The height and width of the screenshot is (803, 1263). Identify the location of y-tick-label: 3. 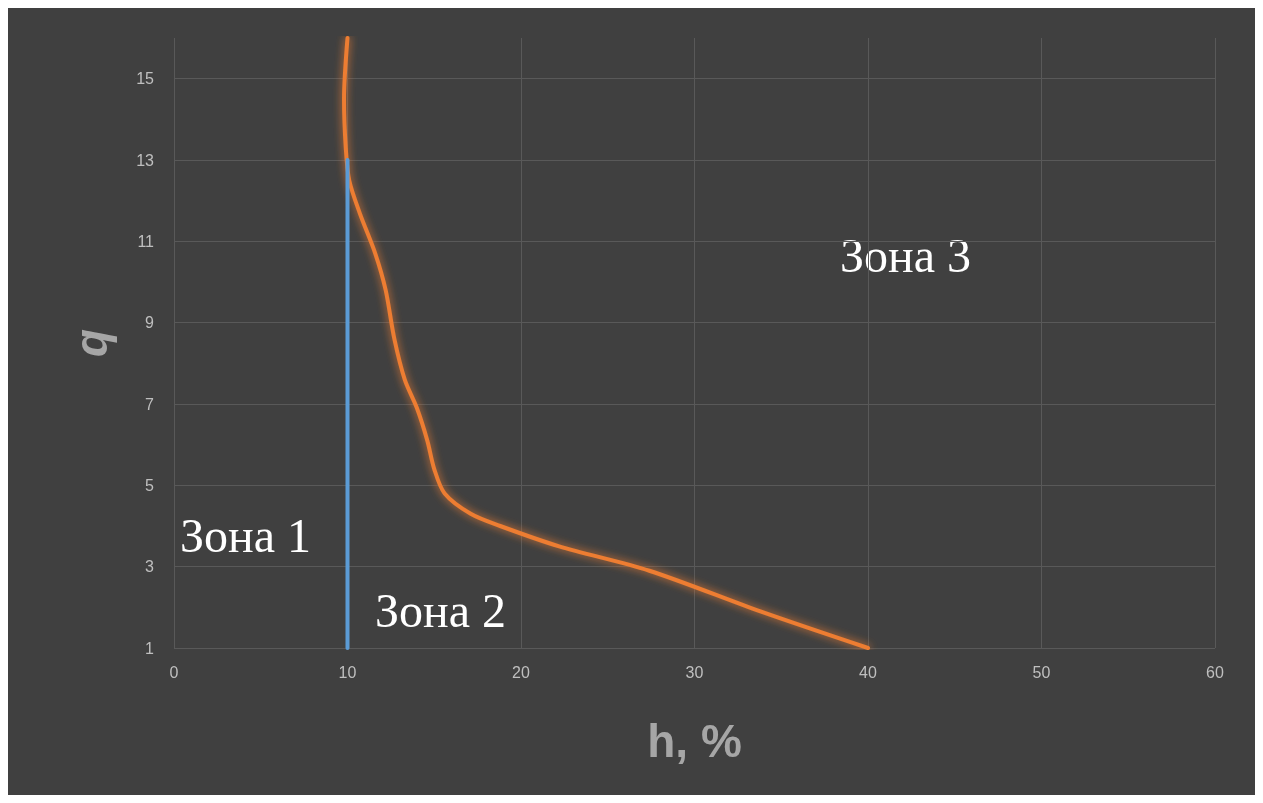
(150, 567).